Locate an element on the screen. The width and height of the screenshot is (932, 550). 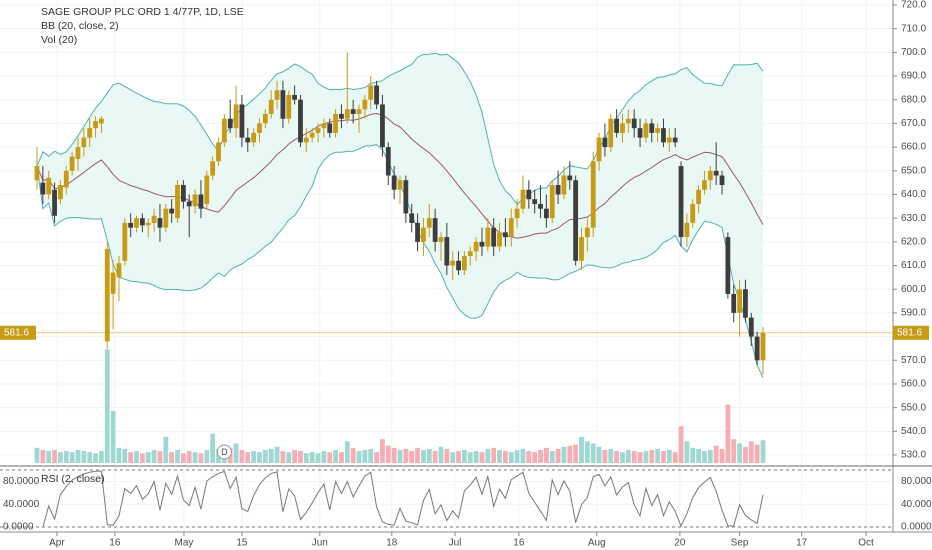
y-tick-label: 710.0 is located at coordinates (913, 28).